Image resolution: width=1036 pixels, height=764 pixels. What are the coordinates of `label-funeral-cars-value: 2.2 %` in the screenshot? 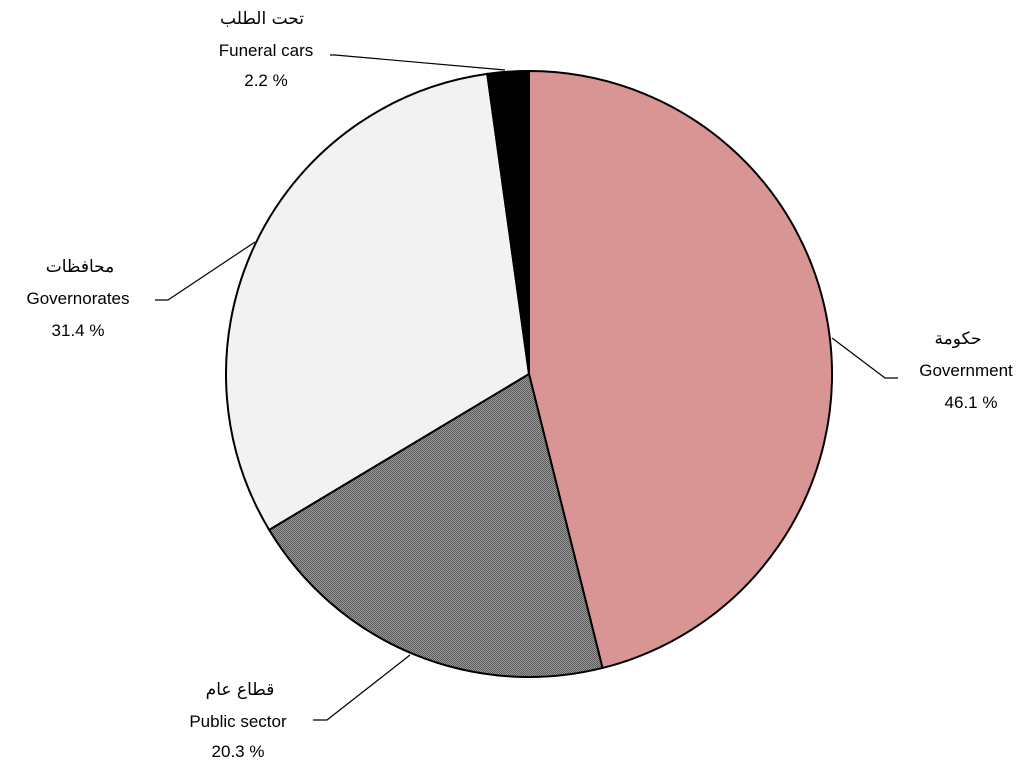 It's located at (265, 80).